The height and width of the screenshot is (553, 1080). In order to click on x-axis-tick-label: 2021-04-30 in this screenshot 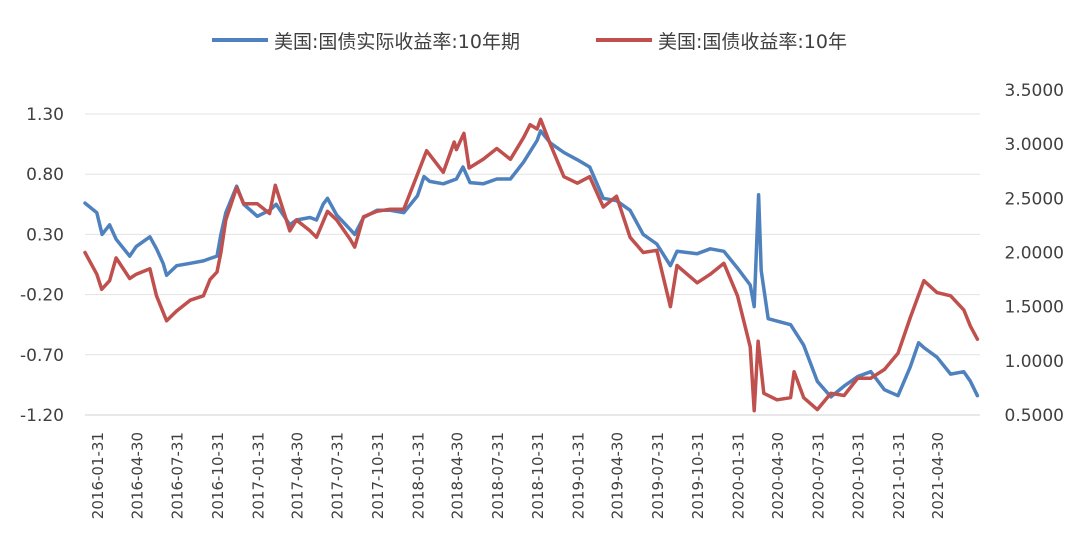, I will do `click(938, 475)`.